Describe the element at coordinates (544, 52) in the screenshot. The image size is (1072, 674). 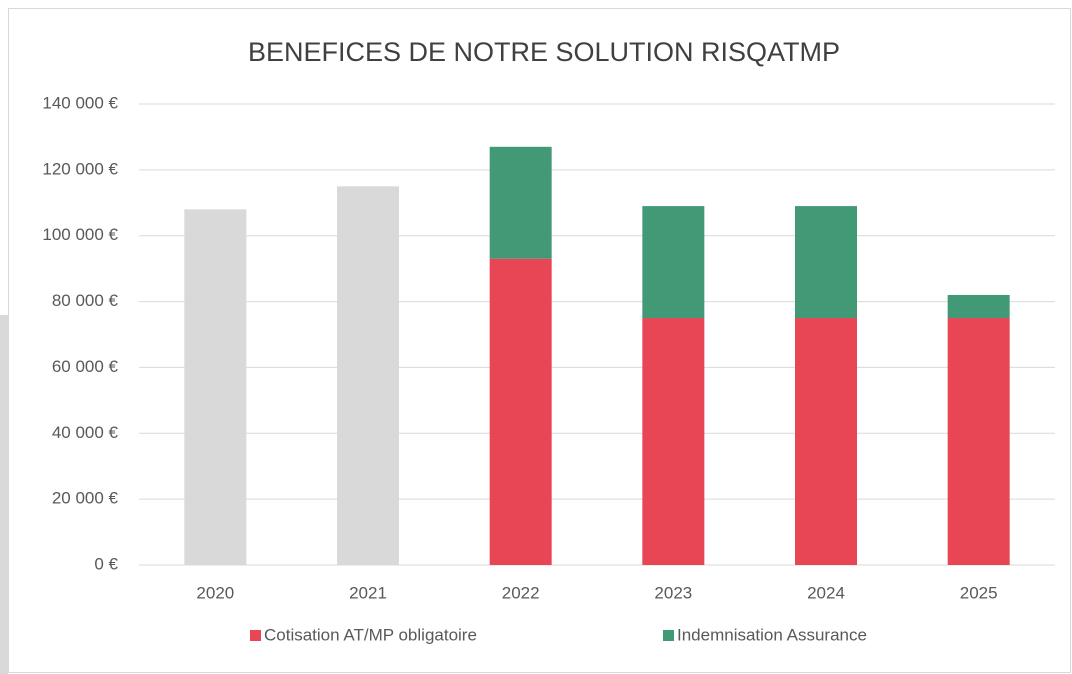
I see `chart-title: BENEFICES DE NOTRE SOLUTION RISQATMP` at that location.